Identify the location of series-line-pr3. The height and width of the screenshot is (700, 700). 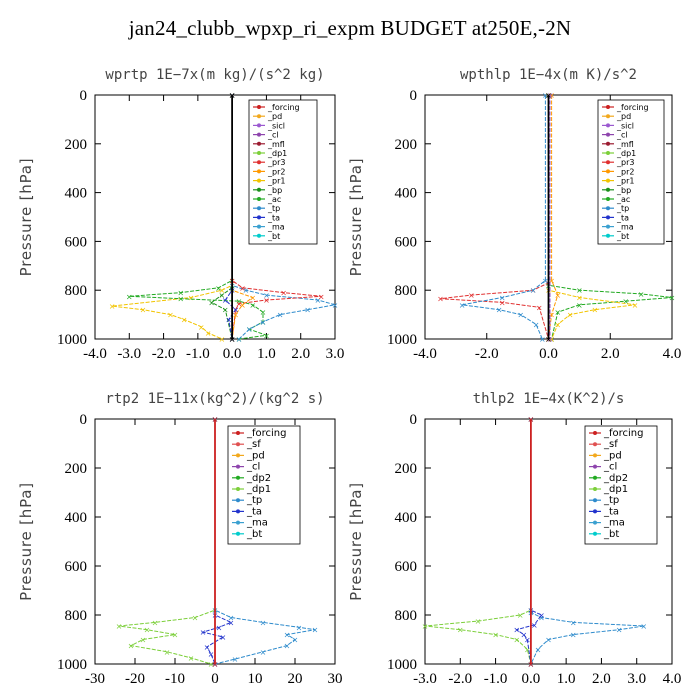
(276, 217).